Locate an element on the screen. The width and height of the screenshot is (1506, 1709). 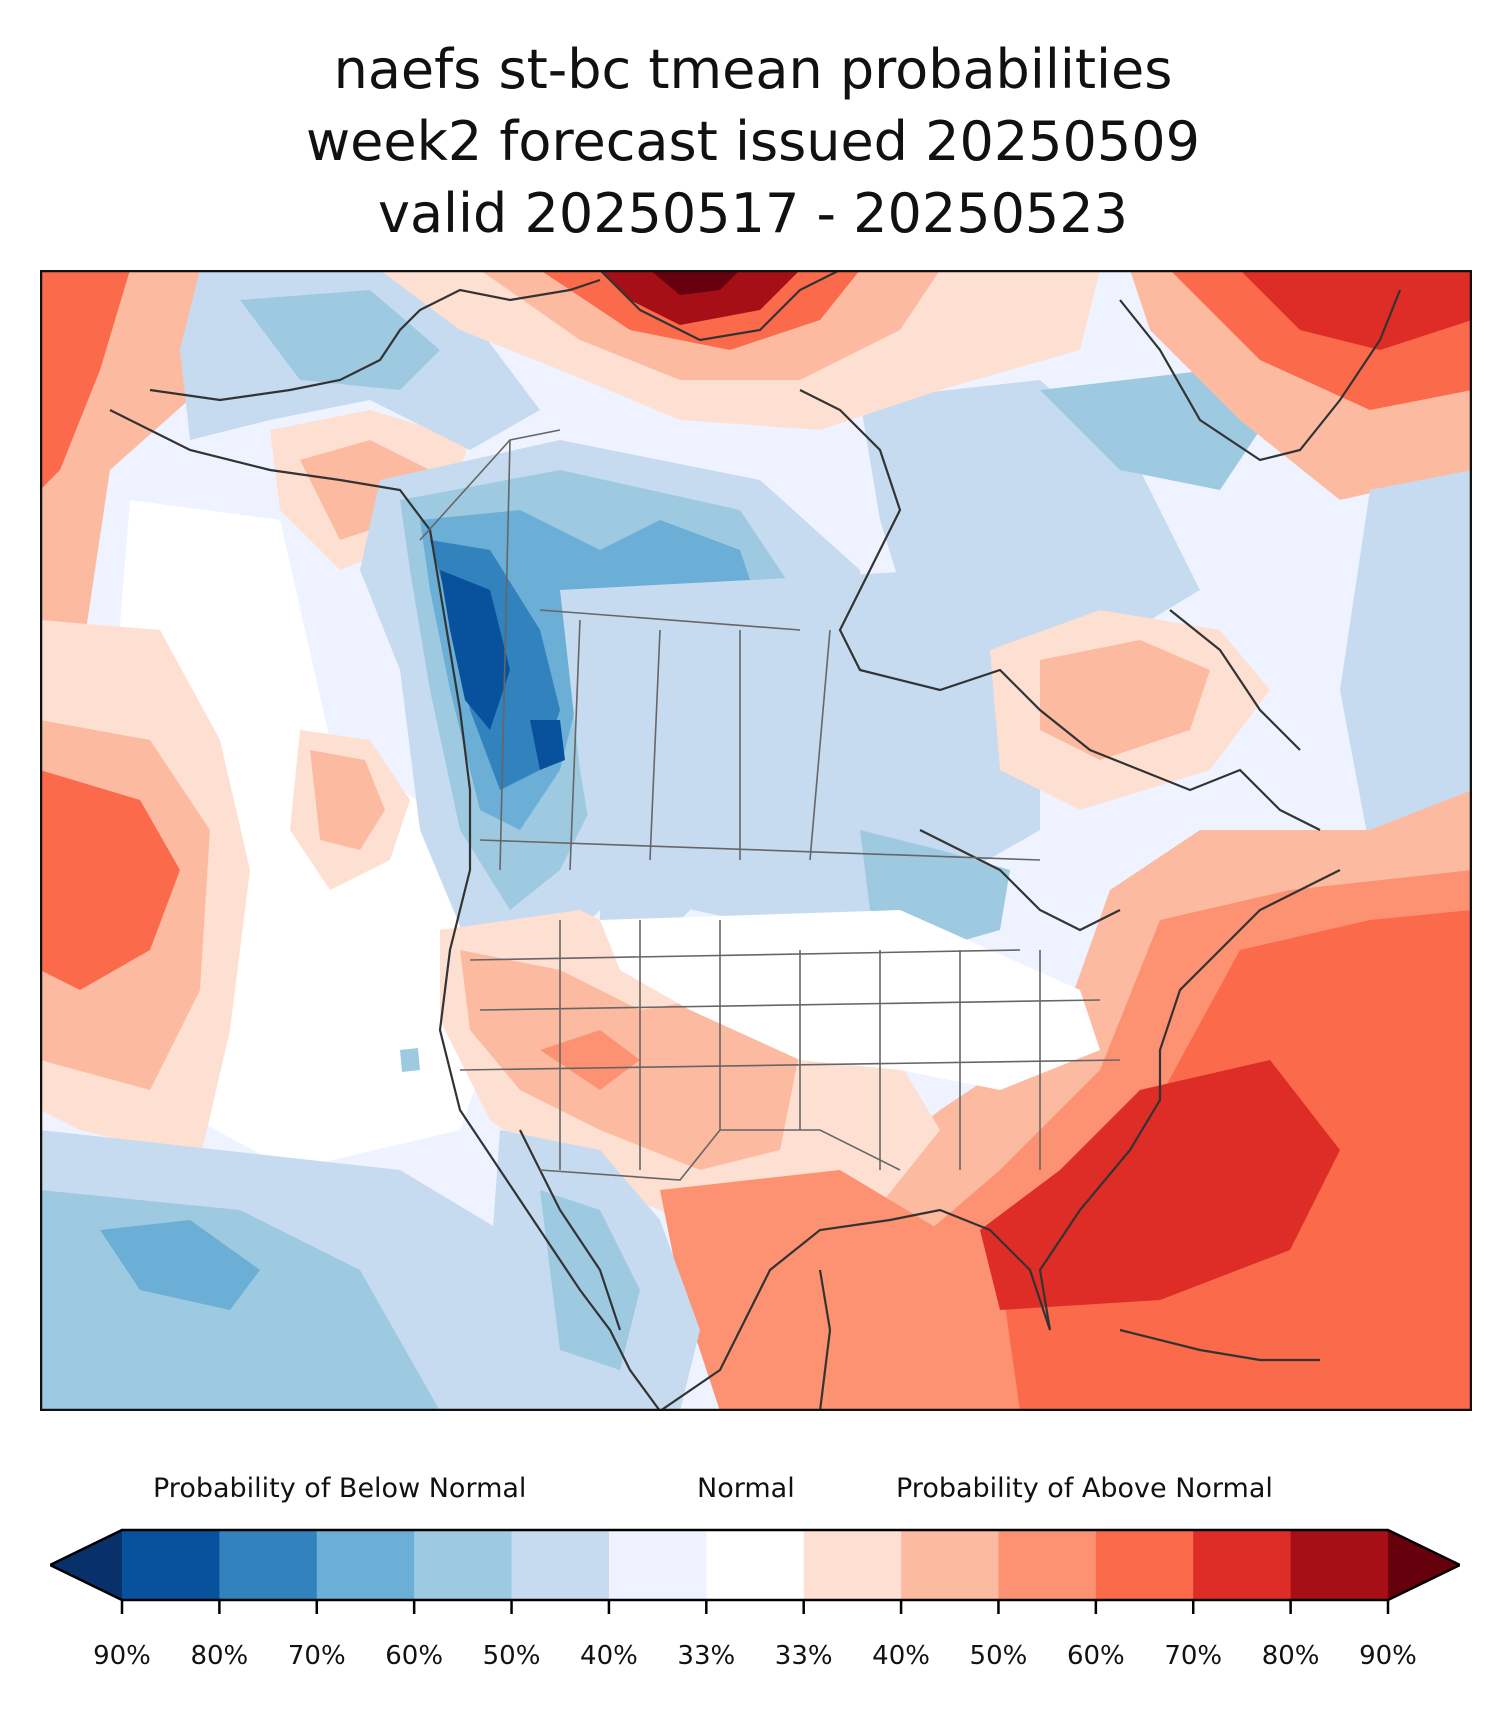
title-line-2: week2 forecast issued 20250509 is located at coordinates (753, 141).